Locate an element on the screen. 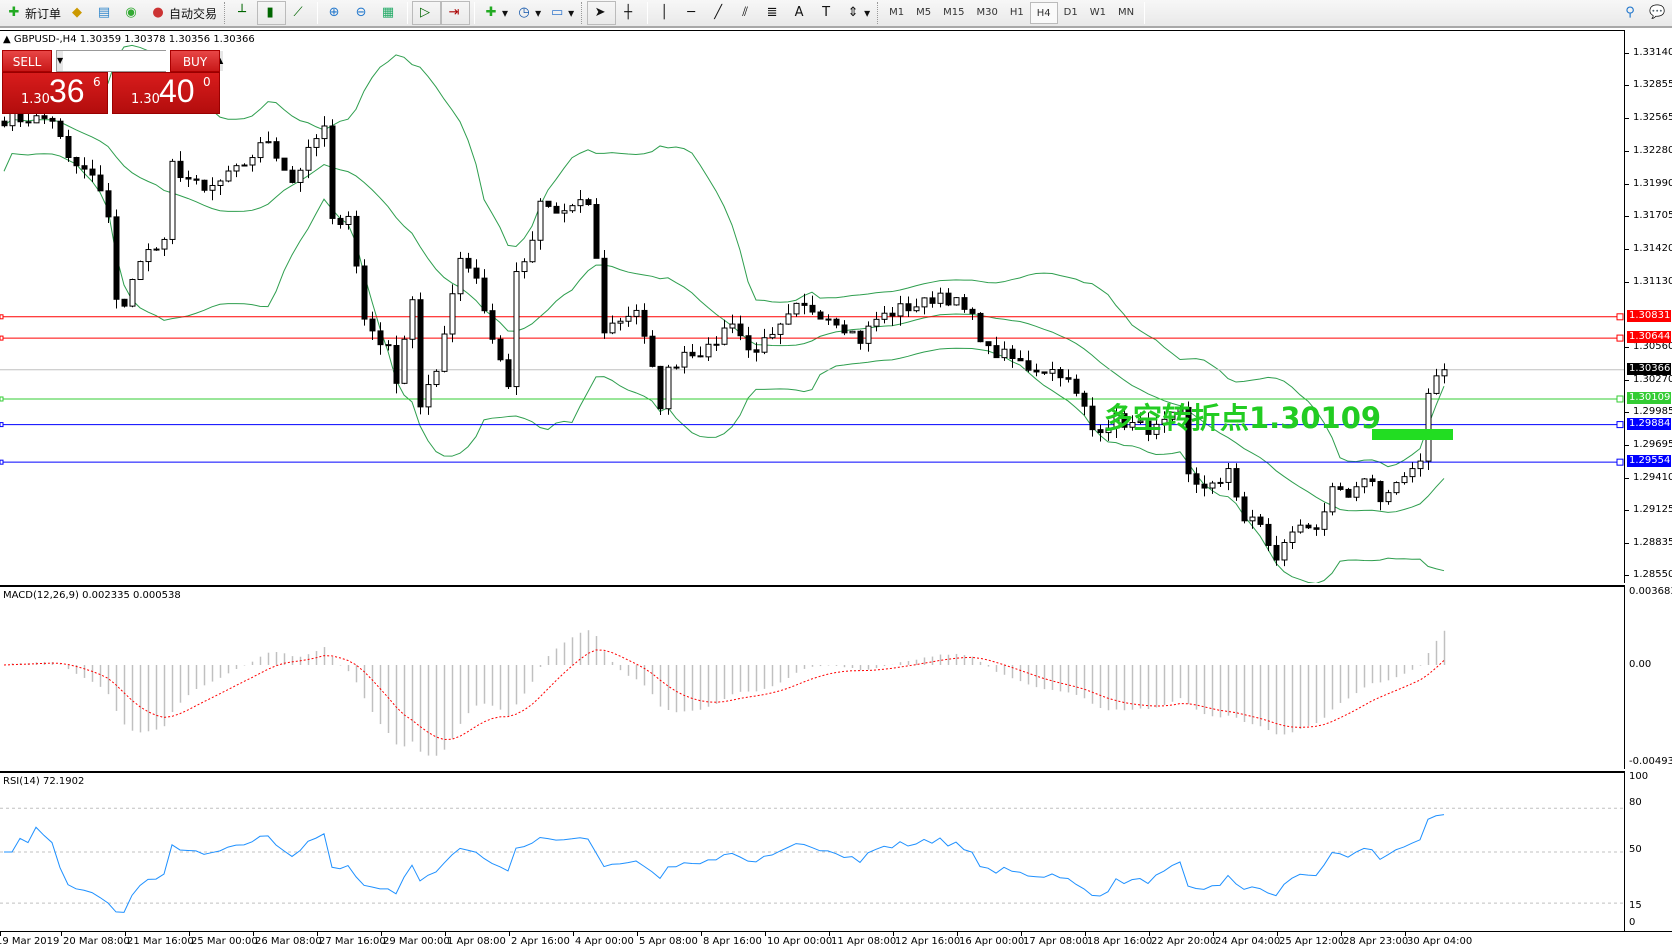 The height and width of the screenshot is (951, 1672). horizontal-line-button: ─ is located at coordinates (692, 13).